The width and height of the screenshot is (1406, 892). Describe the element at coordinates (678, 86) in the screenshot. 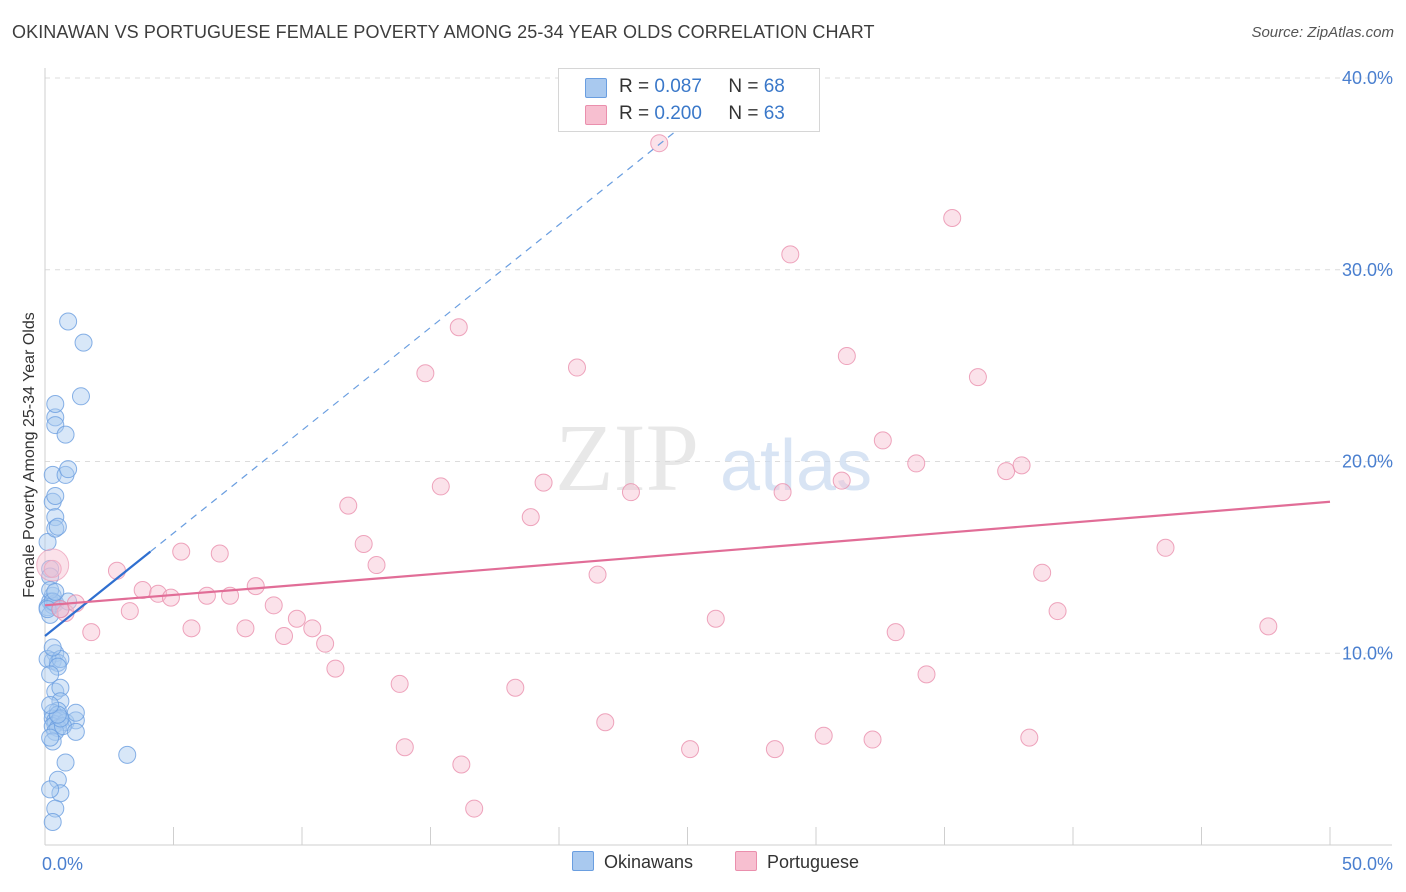

I see `legend-r-value: 0.087` at that location.